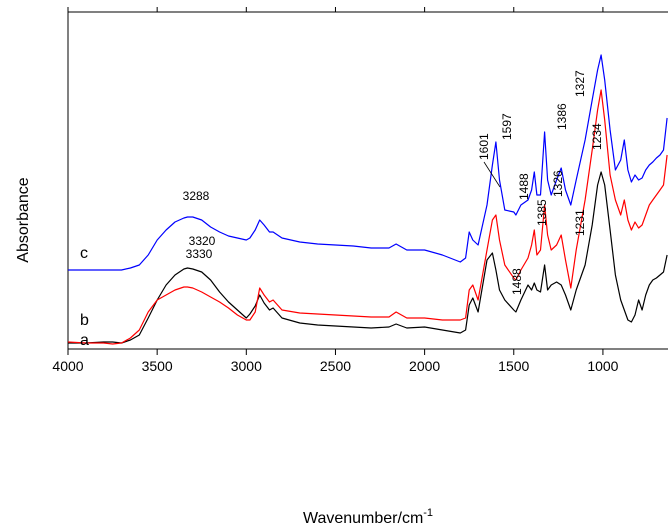  I want to click on peak-annotation: 1234, so click(597, 136).